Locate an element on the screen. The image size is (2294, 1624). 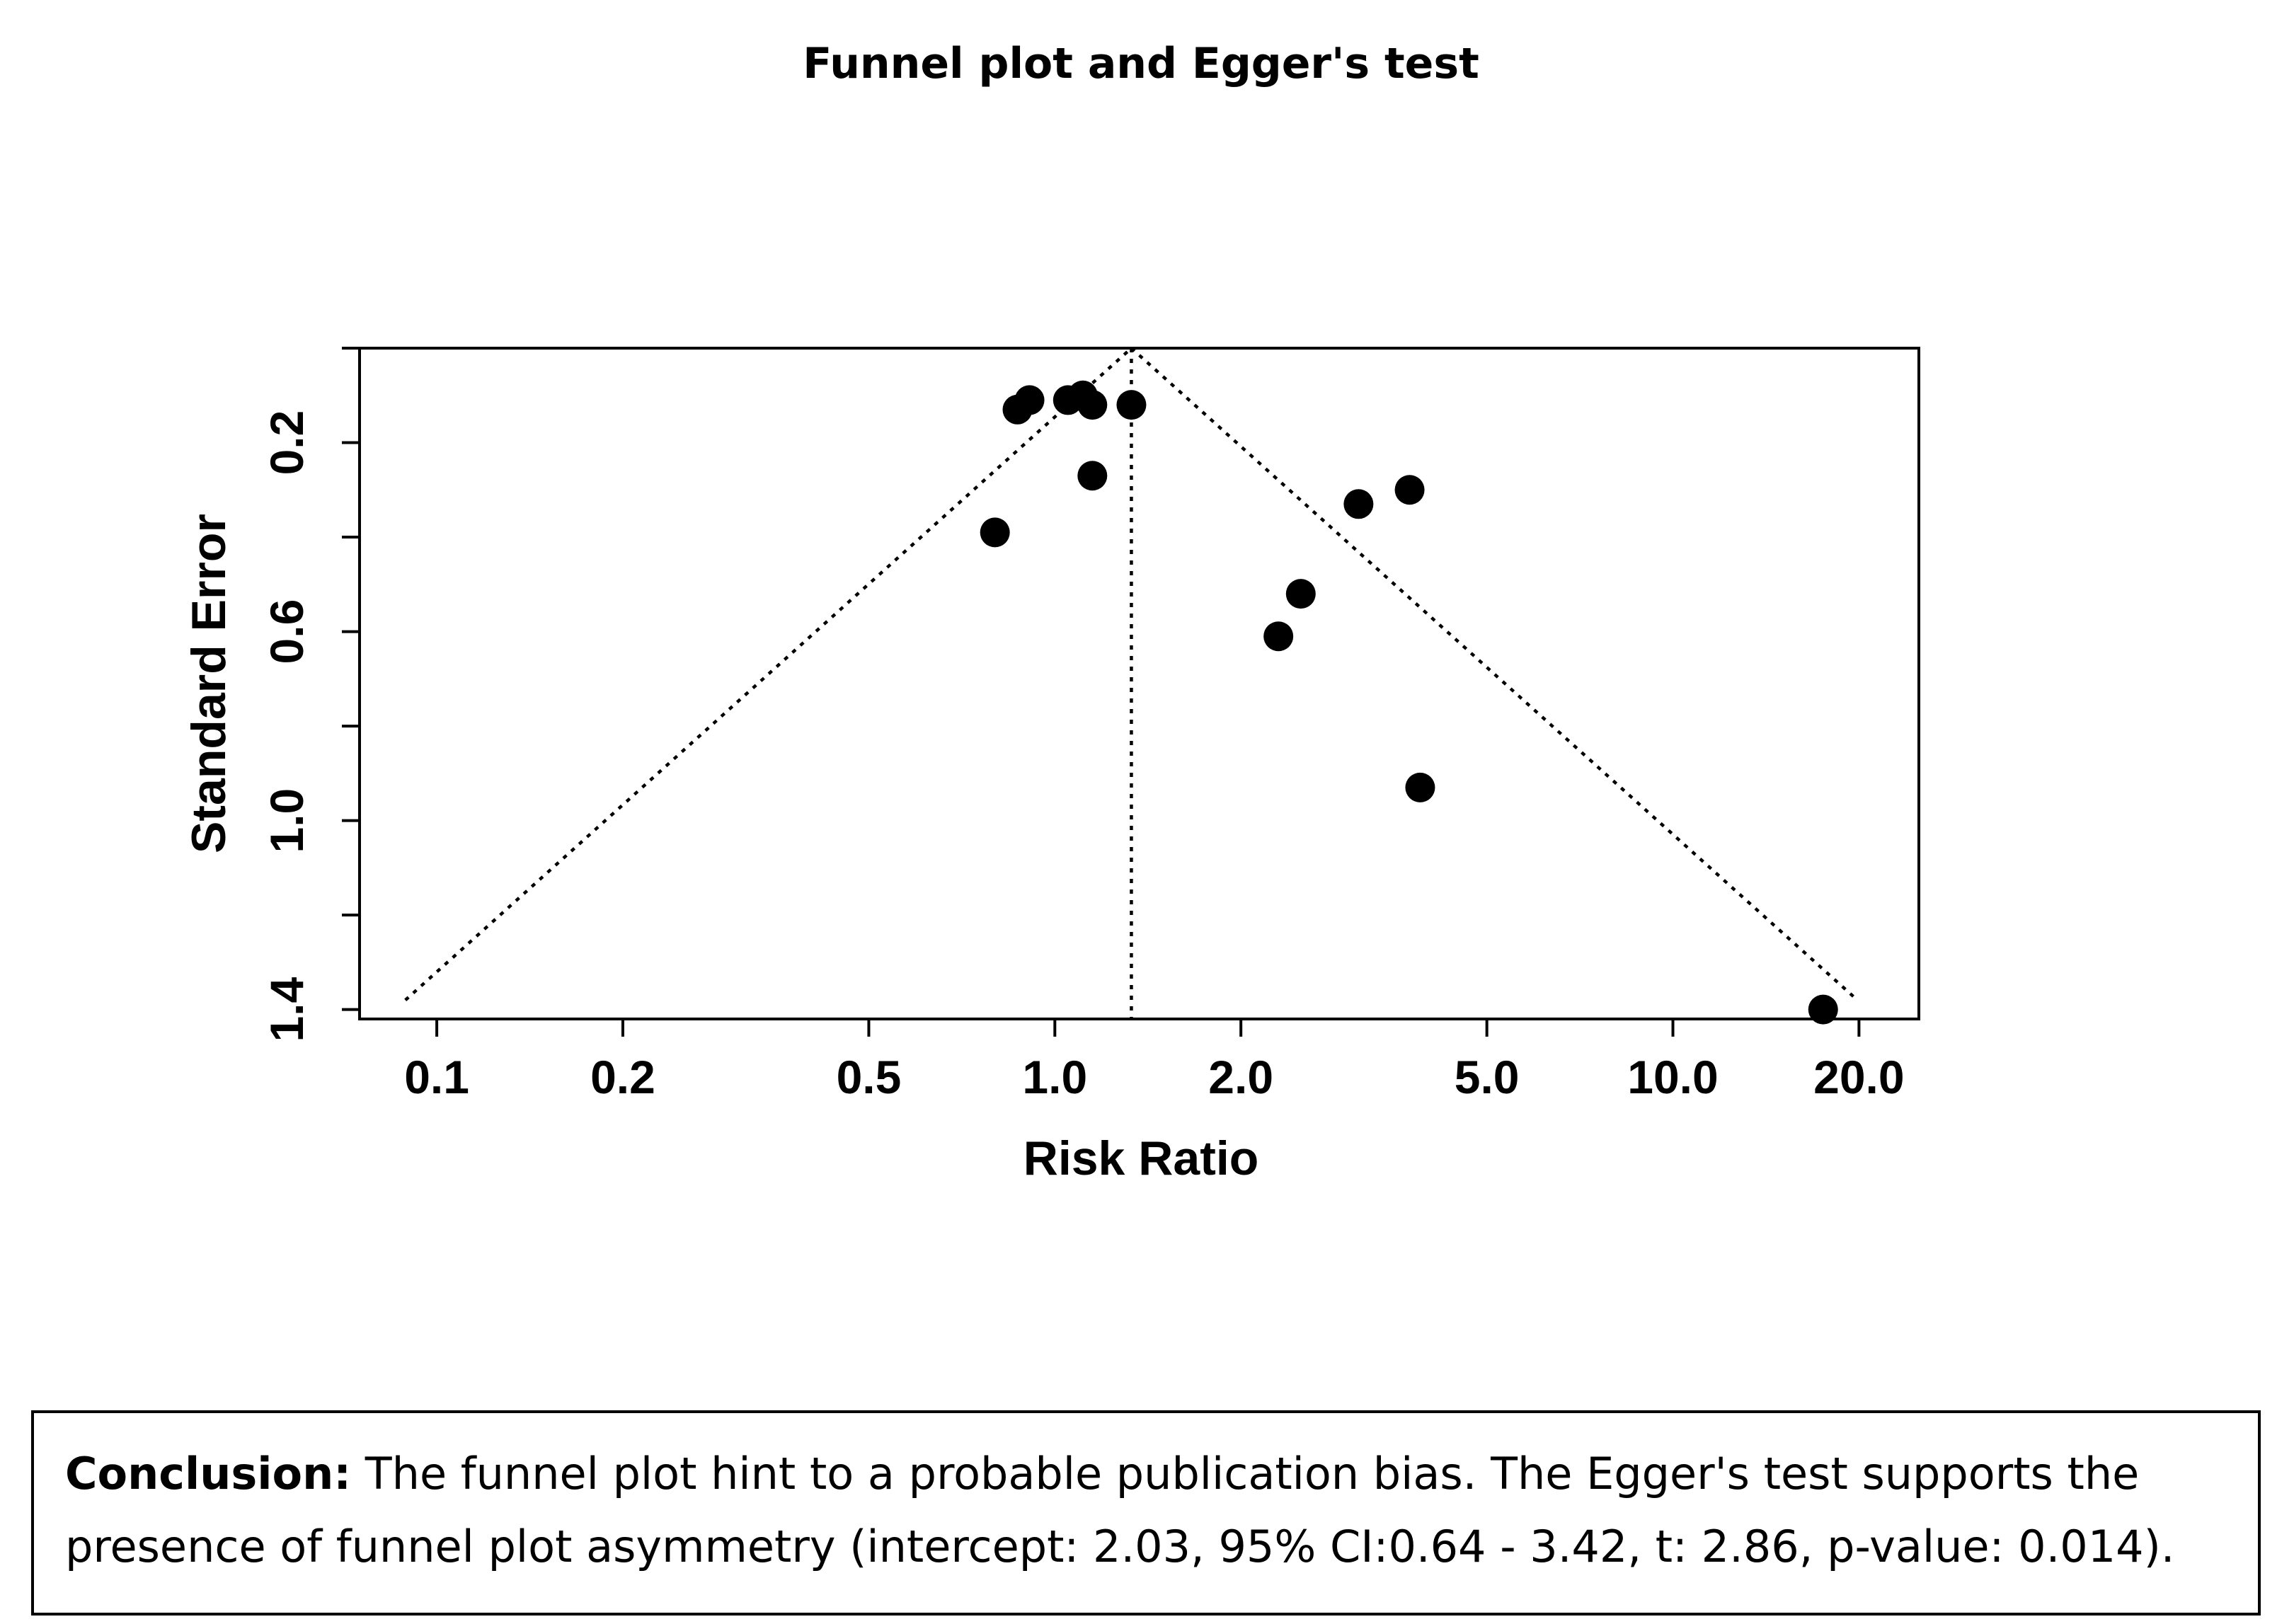
y-axis: 0.2 0.6 1.0 1.4 is located at coordinates (310, 694).